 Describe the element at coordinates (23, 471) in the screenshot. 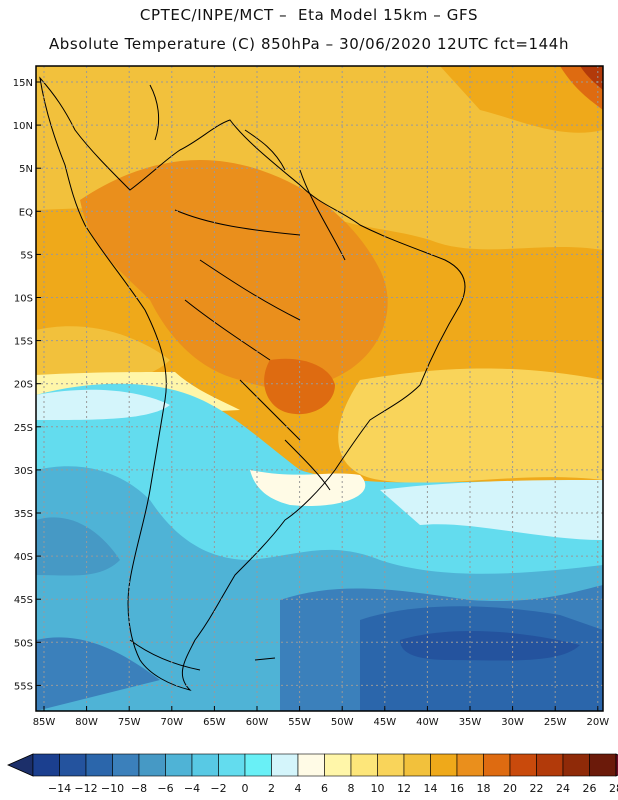

I see `lat-label: 30S` at that location.